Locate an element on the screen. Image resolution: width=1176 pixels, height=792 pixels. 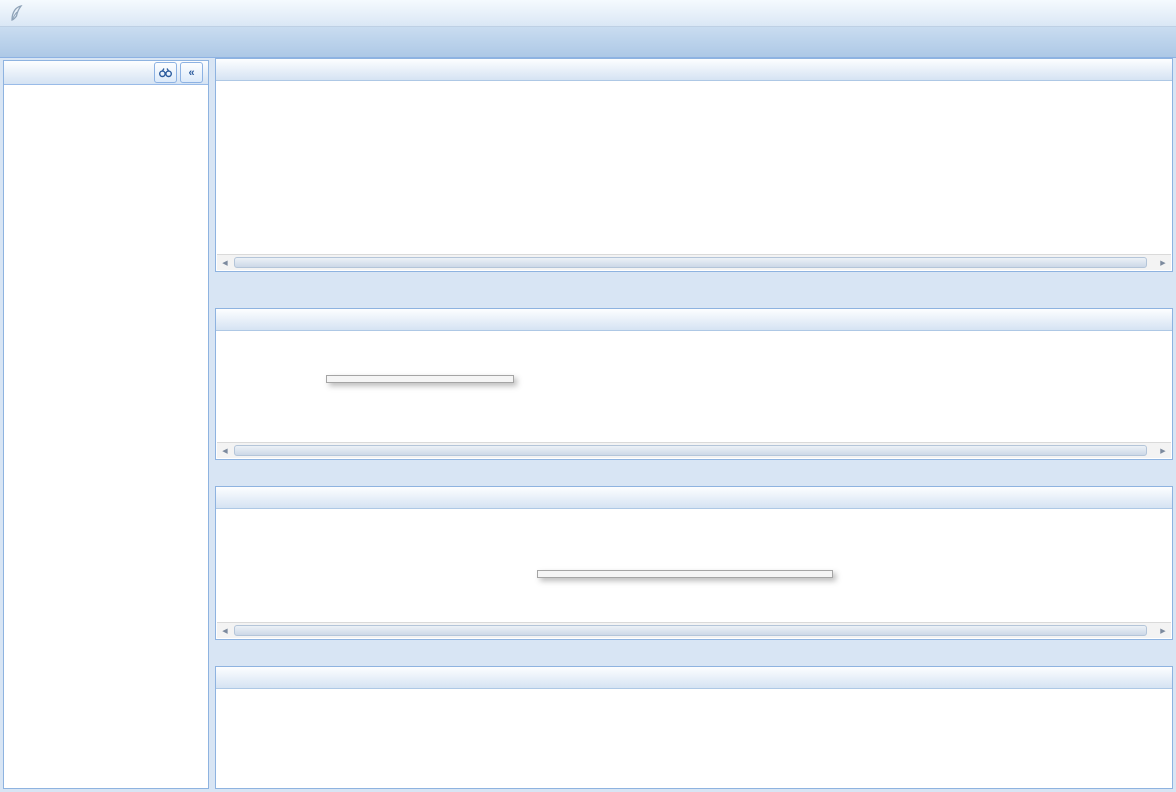
stages-panel-title is located at coordinates (694, 320).